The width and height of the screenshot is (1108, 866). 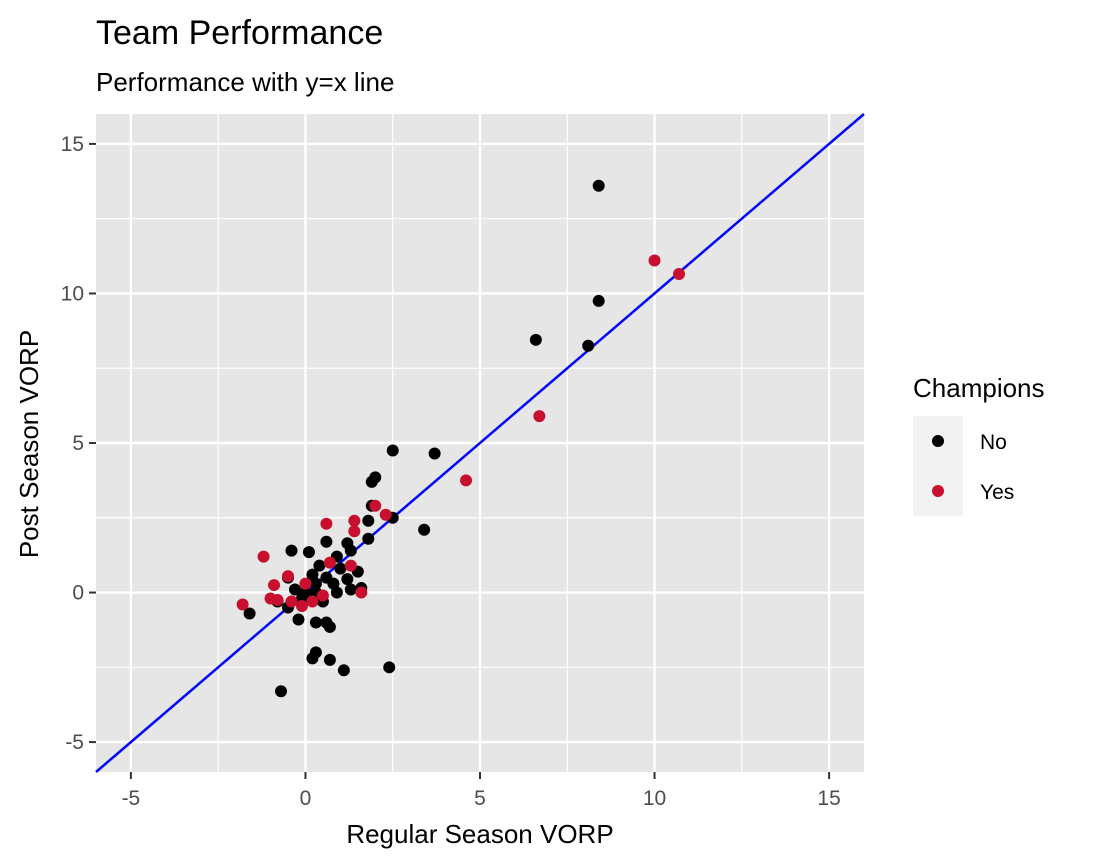 I want to click on x-tick-label: 15, so click(x=828, y=798).